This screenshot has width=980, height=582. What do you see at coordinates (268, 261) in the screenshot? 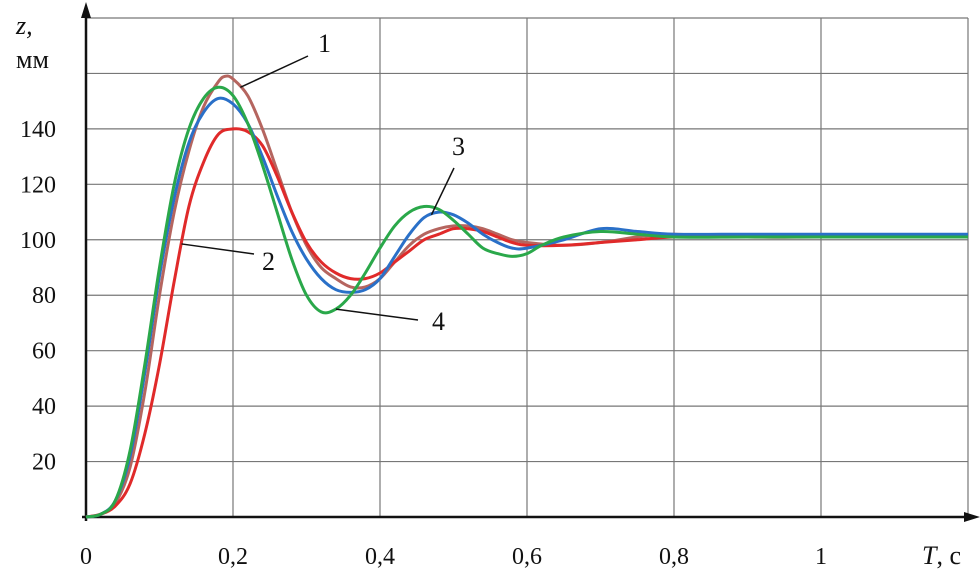
I see `callout-label-2: 2` at bounding box center [268, 261].